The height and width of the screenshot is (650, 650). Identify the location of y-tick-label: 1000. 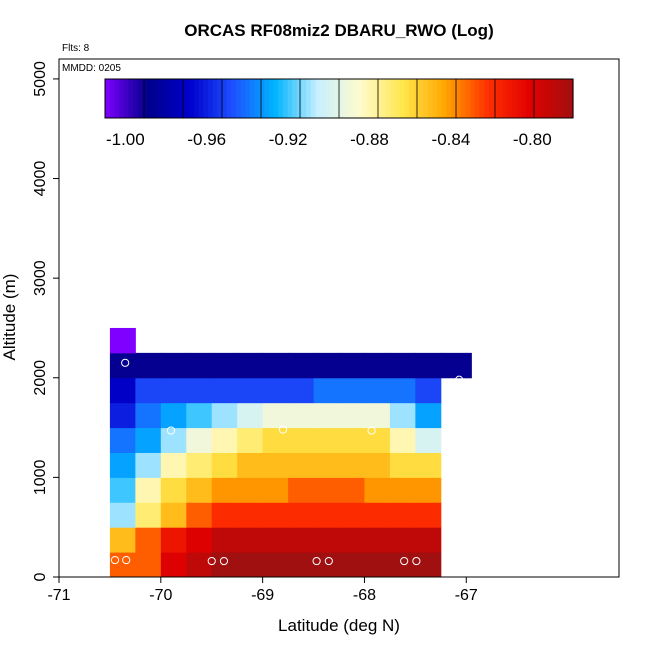
(40, 477).